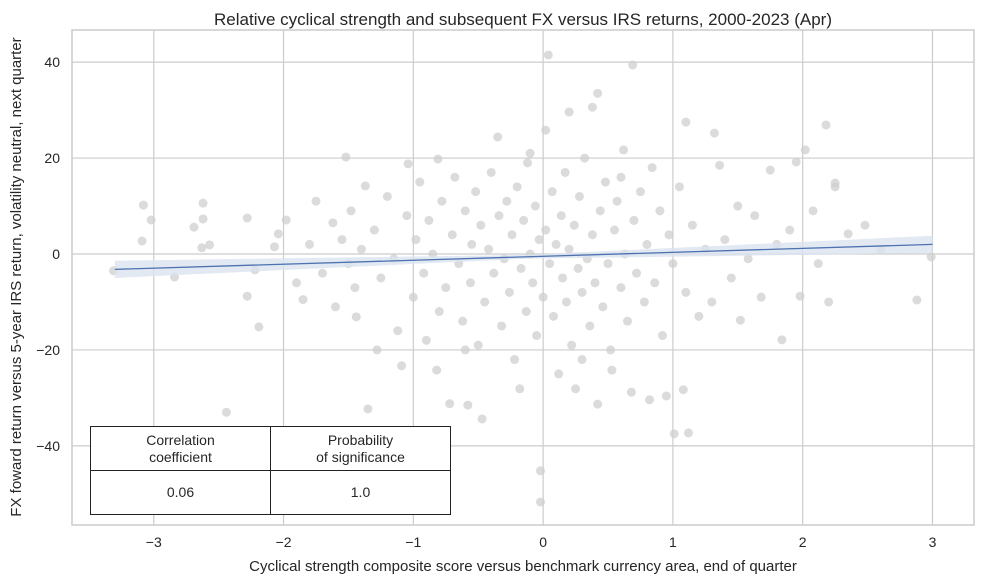 Image resolution: width=984 pixels, height=584 pixels. What do you see at coordinates (933, 542) in the screenshot?
I see `x-tick-label: 3` at bounding box center [933, 542].